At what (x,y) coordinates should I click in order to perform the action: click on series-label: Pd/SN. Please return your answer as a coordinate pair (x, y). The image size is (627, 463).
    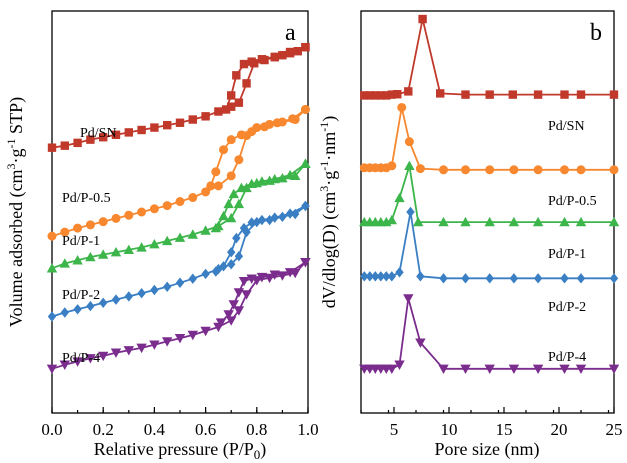
    Looking at the image, I should click on (566, 126).